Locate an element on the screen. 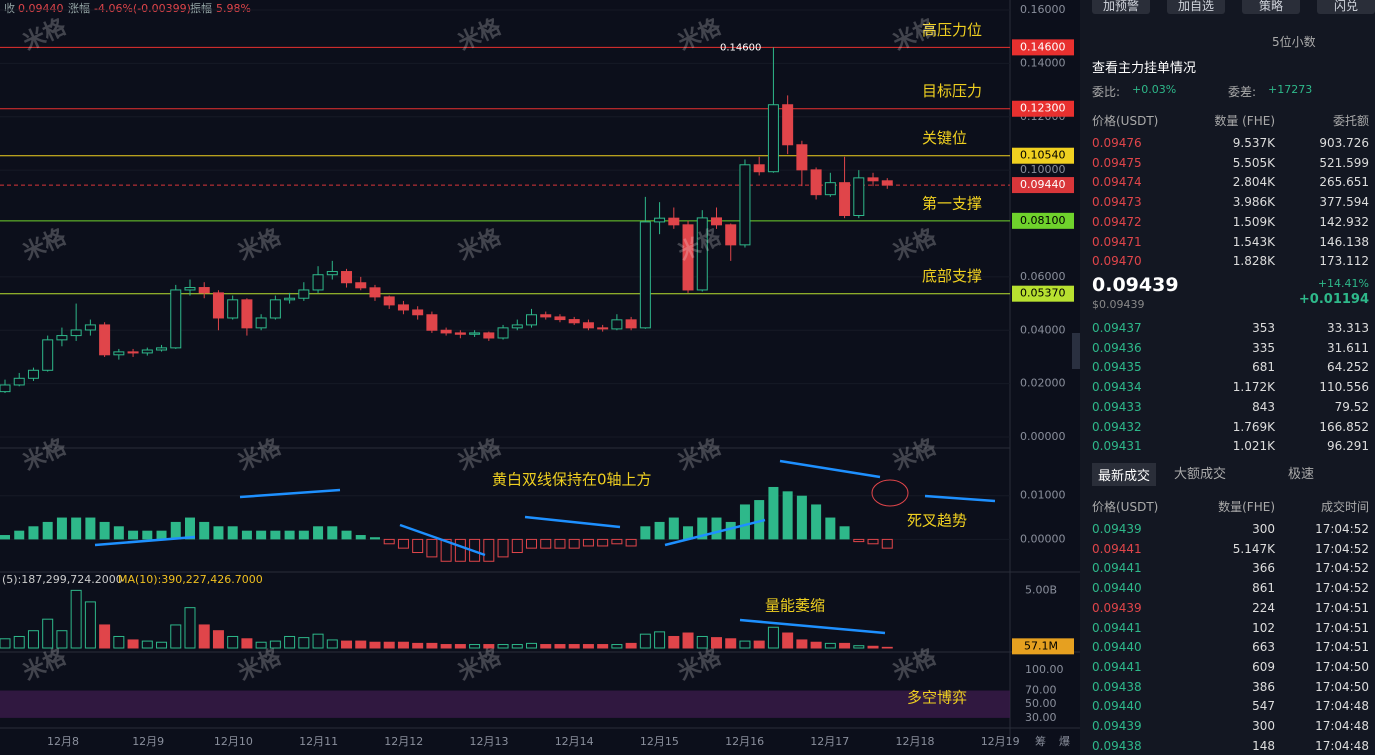 The height and width of the screenshot is (755, 1375). main-orders-link: 查看主力挂单情况 is located at coordinates (1144, 68).